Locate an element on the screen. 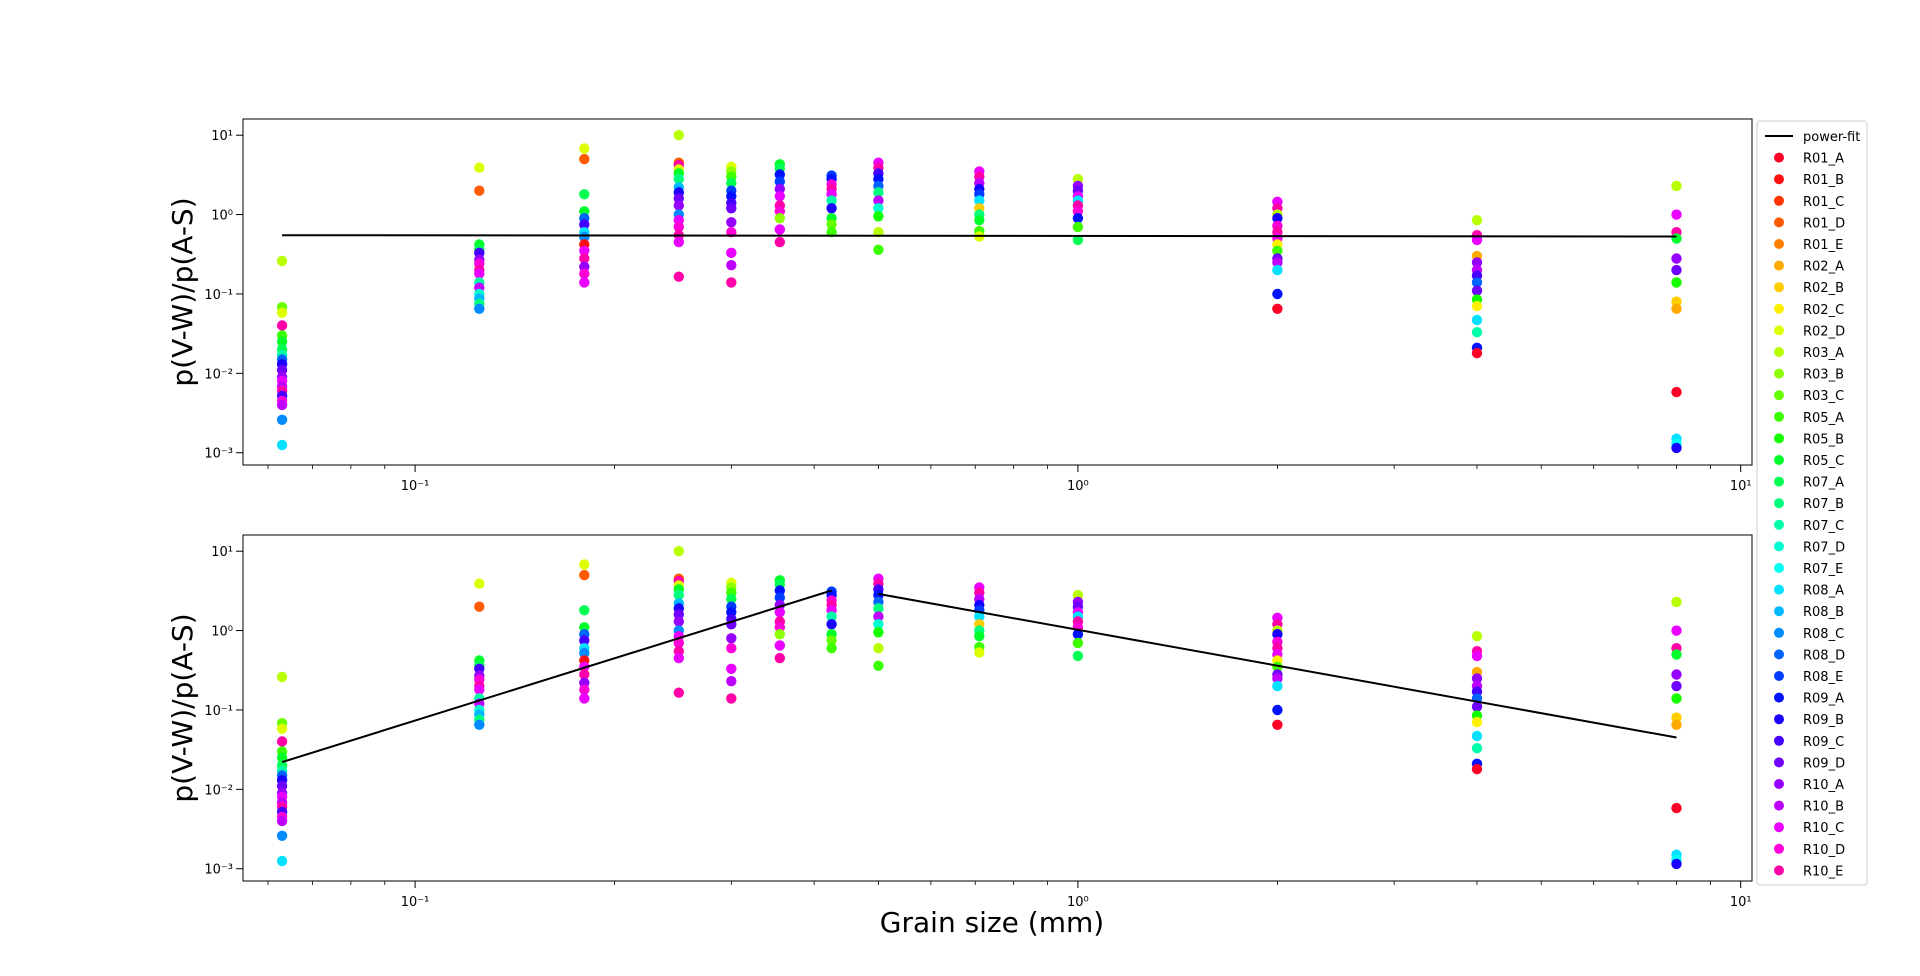 The height and width of the screenshot is (976, 1920). data-point-r09-c is located at coordinates (584, 640).